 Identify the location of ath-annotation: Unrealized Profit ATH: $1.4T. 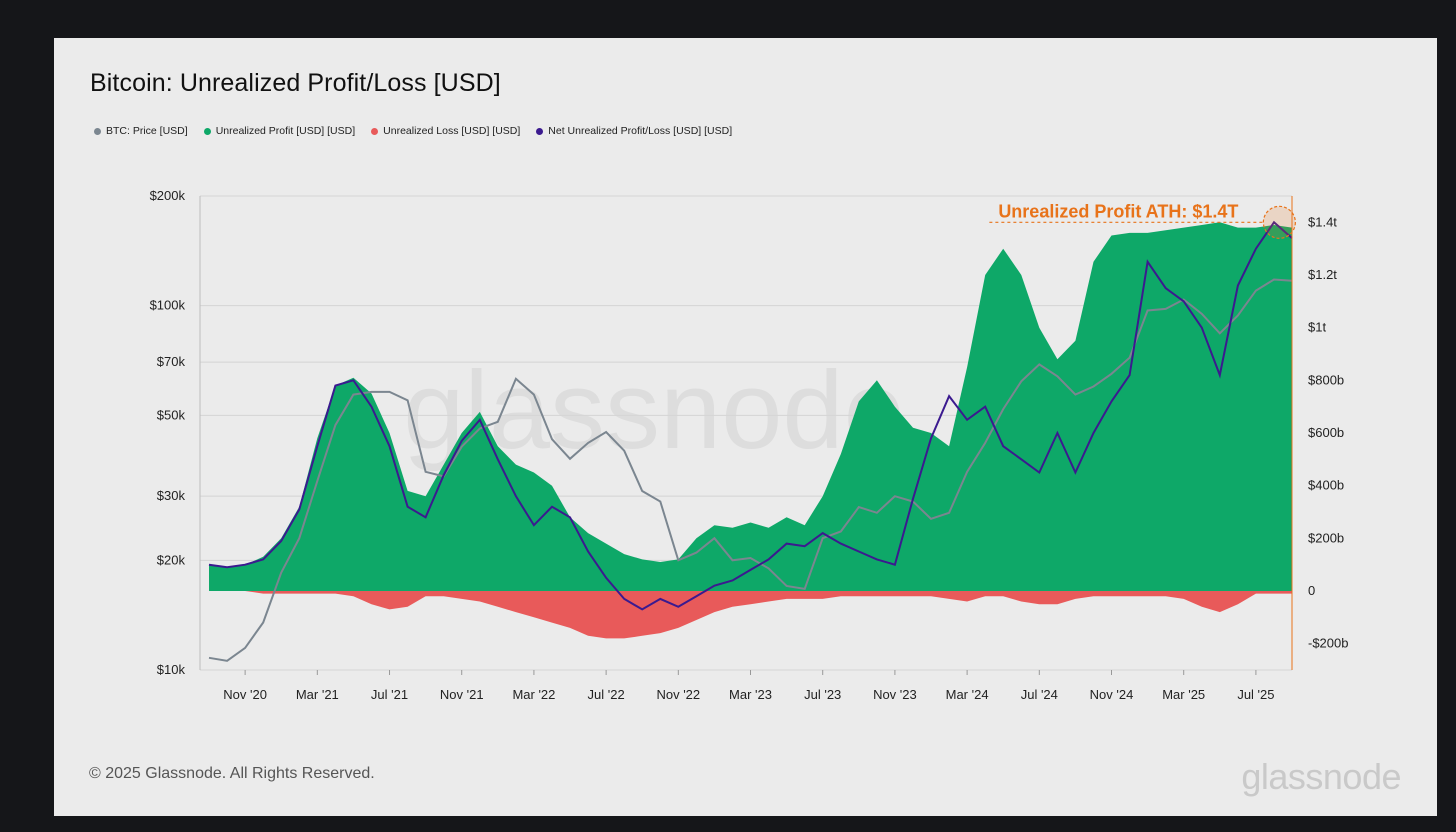
(1142, 220).